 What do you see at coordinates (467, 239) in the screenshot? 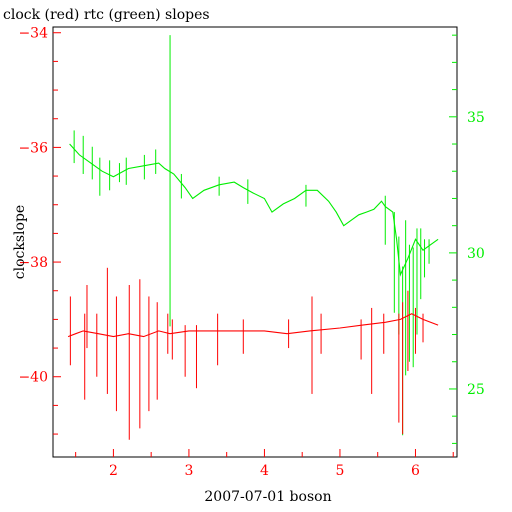
I see `right-y-axis: 25 30 35` at bounding box center [467, 239].